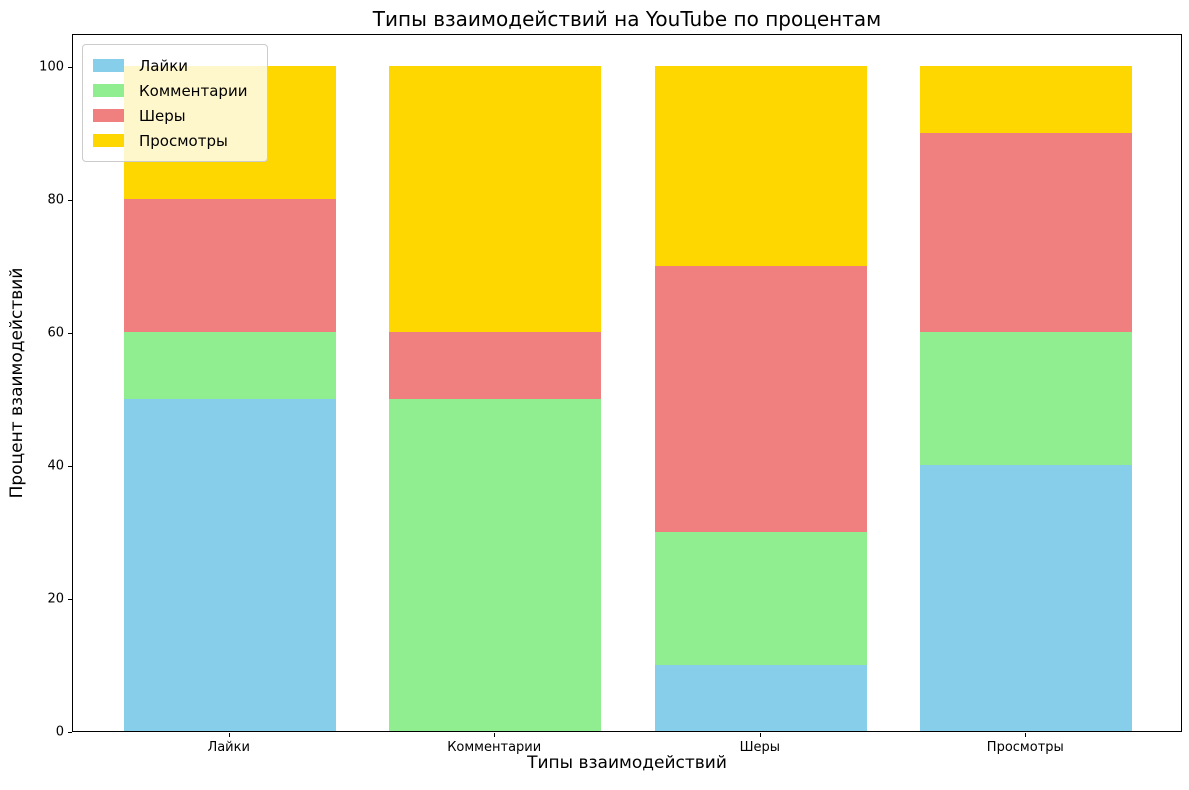 This screenshot has height=790, width=1189. I want to click on legend-item: Лайки, so click(170, 65).